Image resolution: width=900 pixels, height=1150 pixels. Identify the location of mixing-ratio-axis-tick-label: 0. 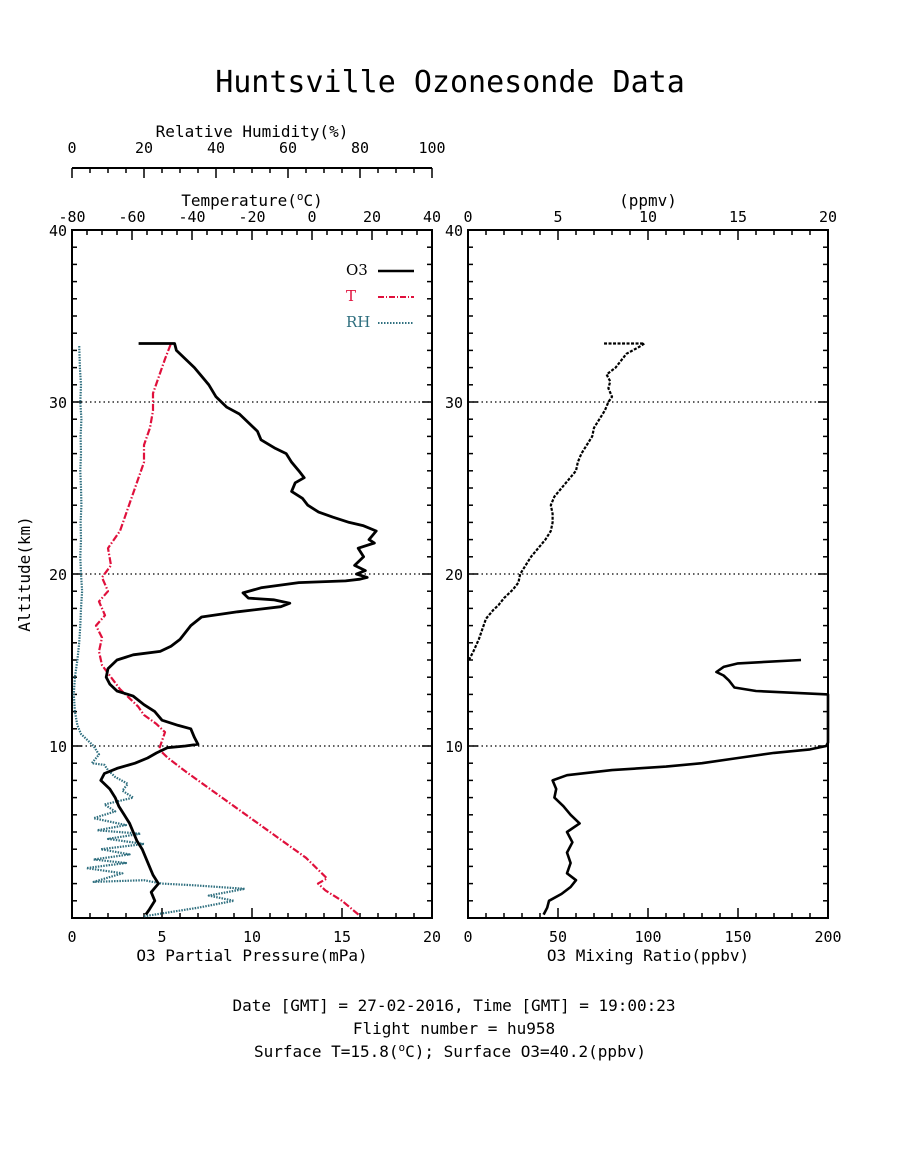
(467, 937).